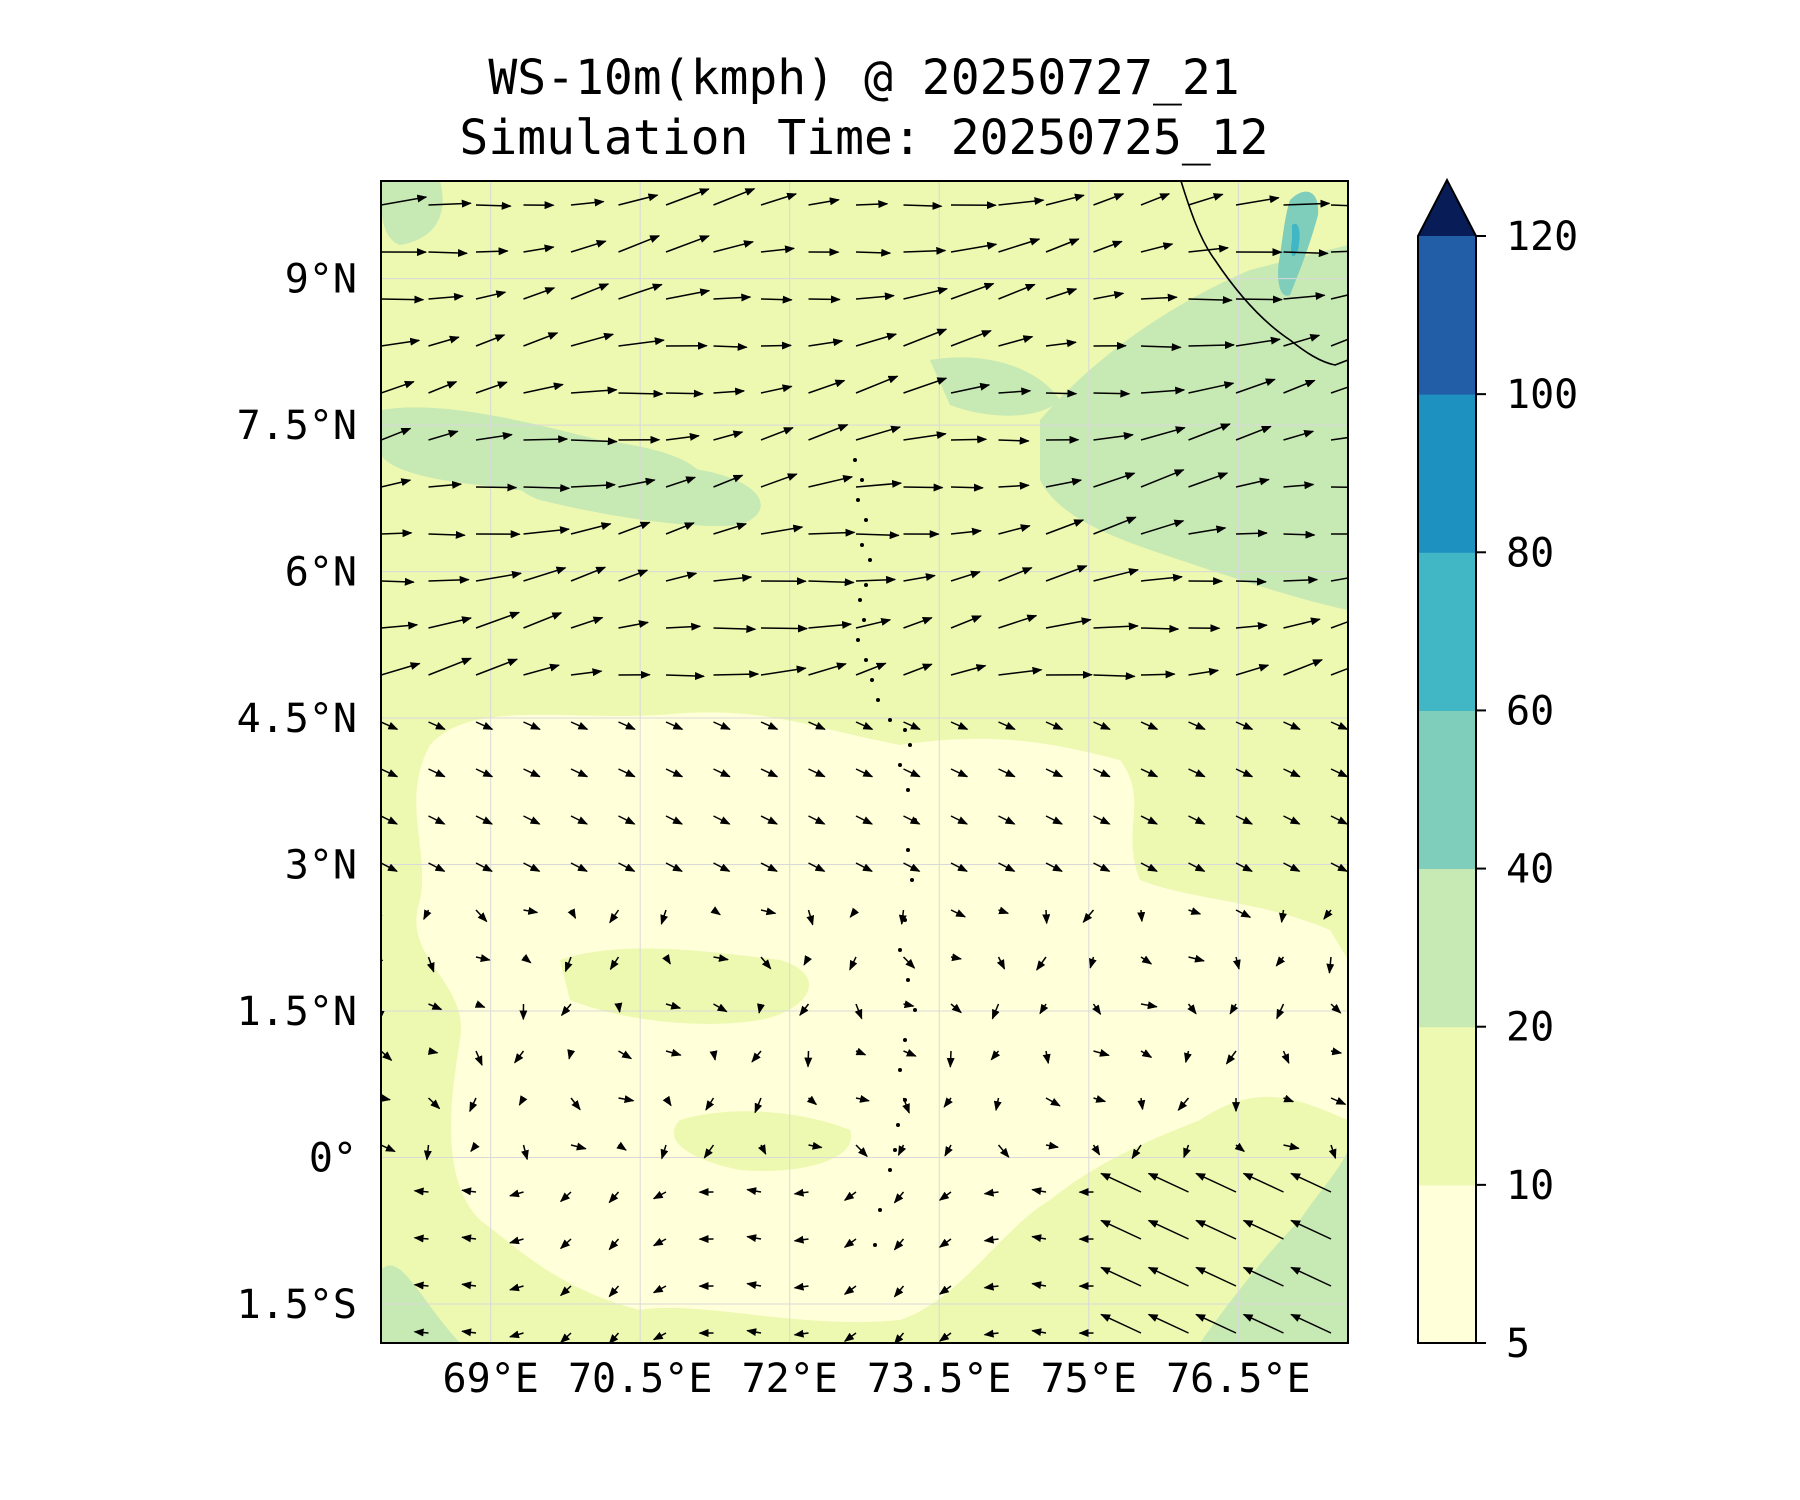  What do you see at coordinates (864, 78) in the screenshot?
I see `title-line-1: WS-10m(kmph) @ 20250727_21` at bounding box center [864, 78].